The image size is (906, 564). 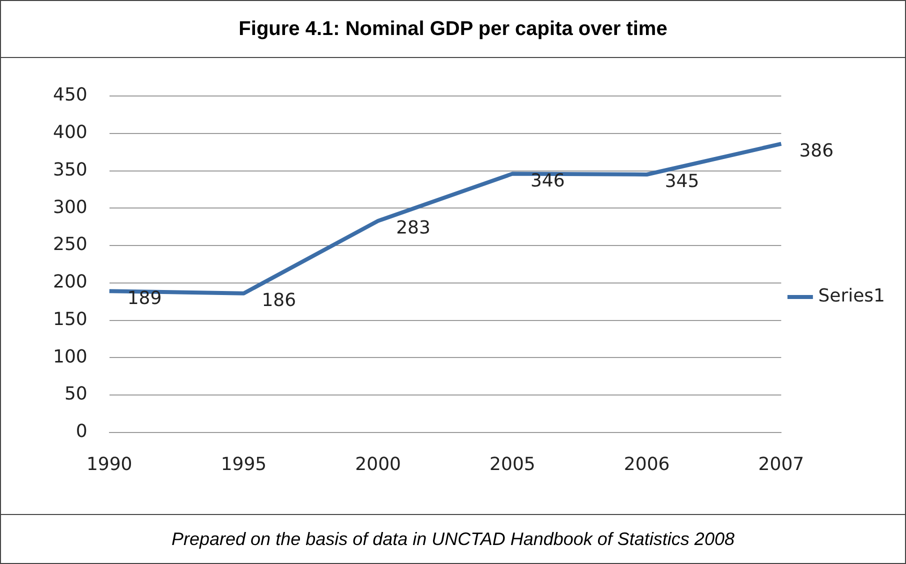 I want to click on data-label: 189, so click(x=144, y=298).